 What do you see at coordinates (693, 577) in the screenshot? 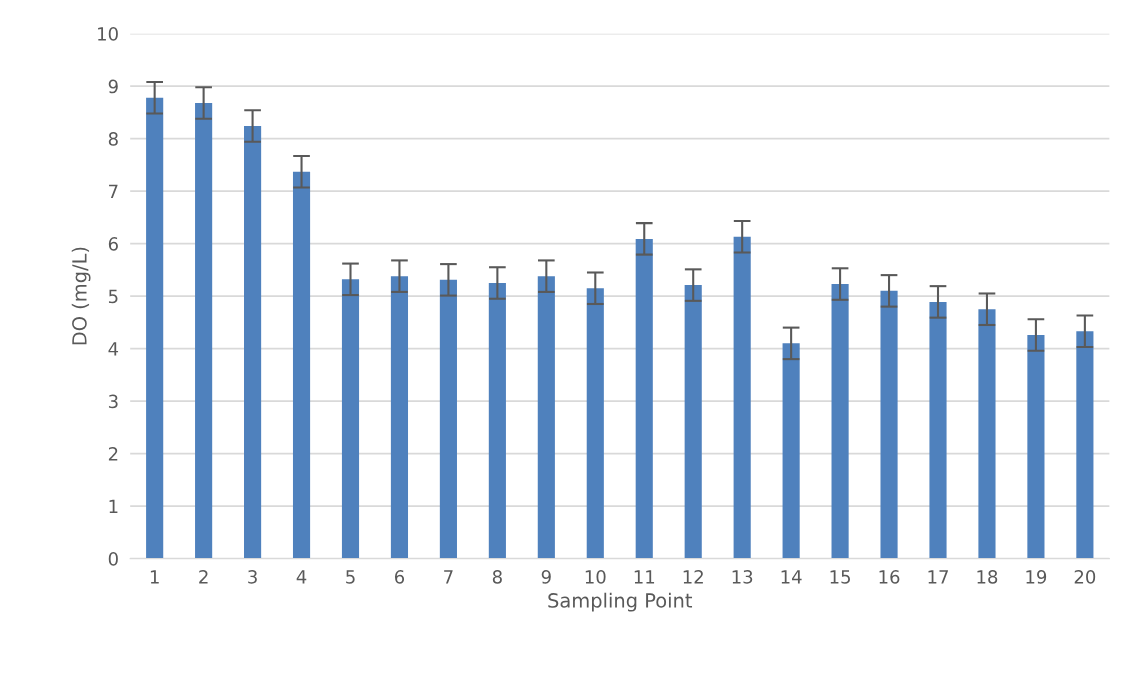
I see `x-tick-label: 12` at bounding box center [693, 577].